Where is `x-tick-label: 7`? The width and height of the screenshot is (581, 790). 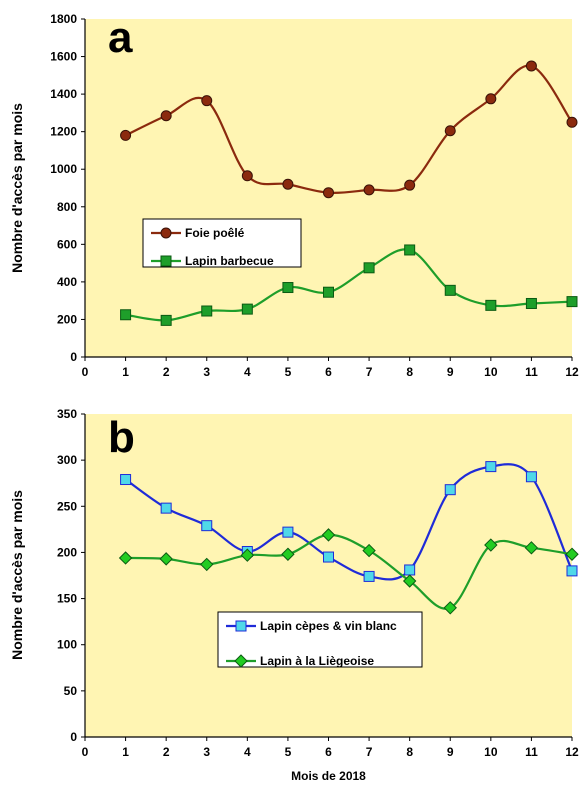
x-tick-label: 7 is located at coordinates (369, 752).